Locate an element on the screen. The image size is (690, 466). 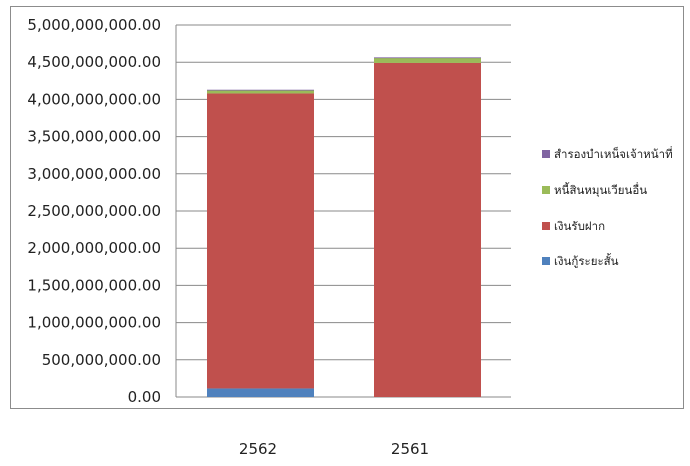
y-tick-label: 1,500,000,000.00 is located at coordinates (94, 285).